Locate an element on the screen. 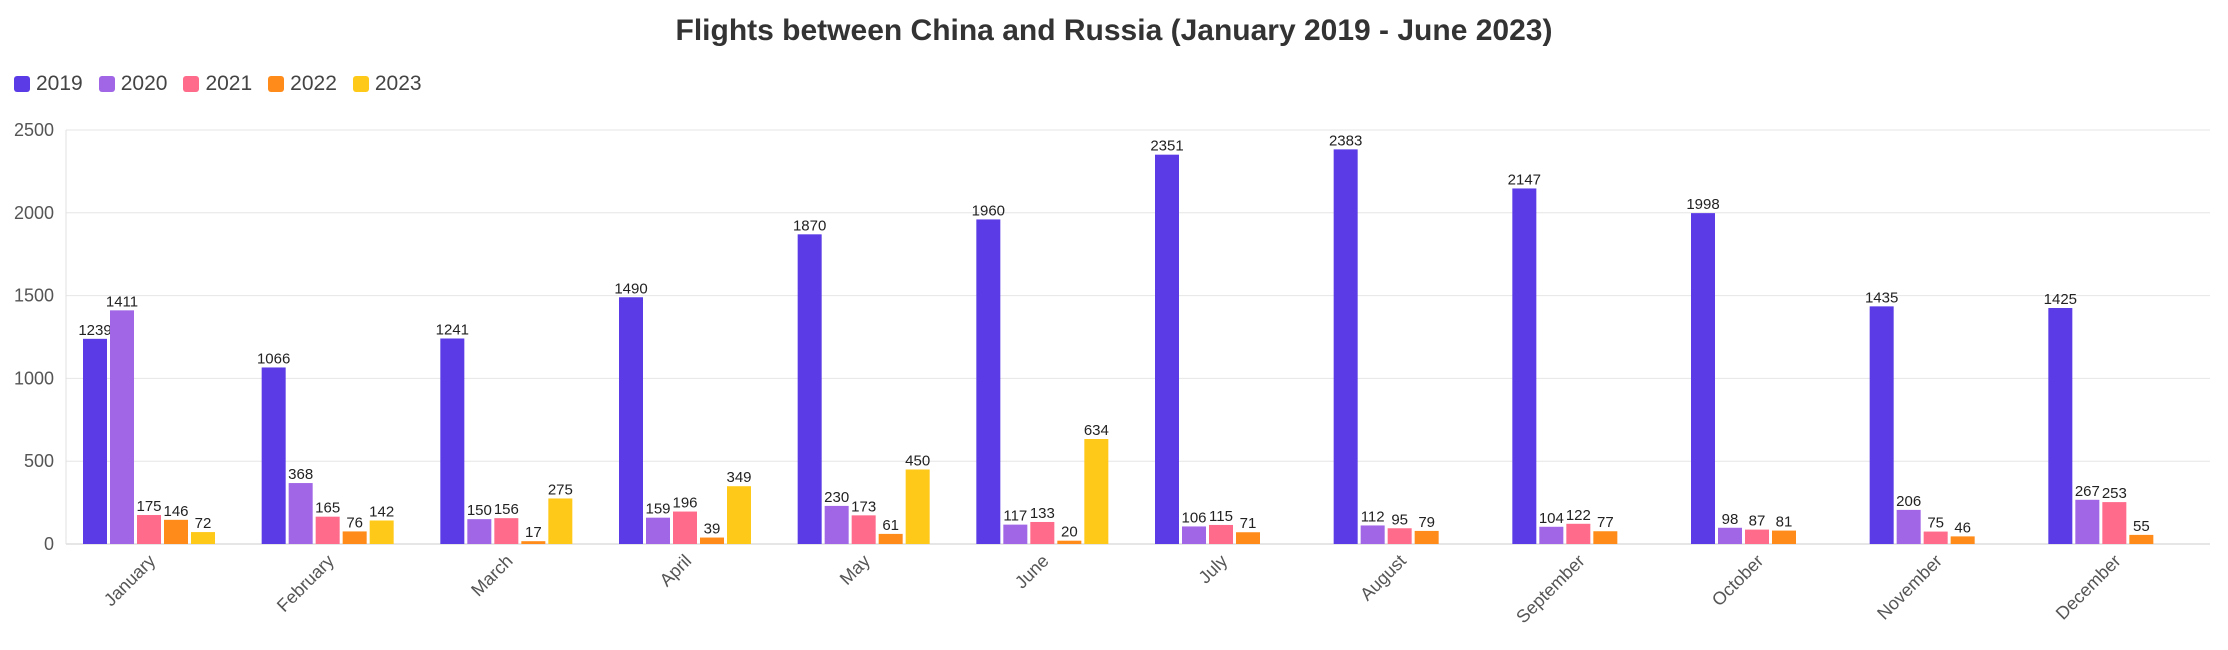 This screenshot has height=650, width=2228. legend-item-2023: 2023 is located at coordinates (387, 84).